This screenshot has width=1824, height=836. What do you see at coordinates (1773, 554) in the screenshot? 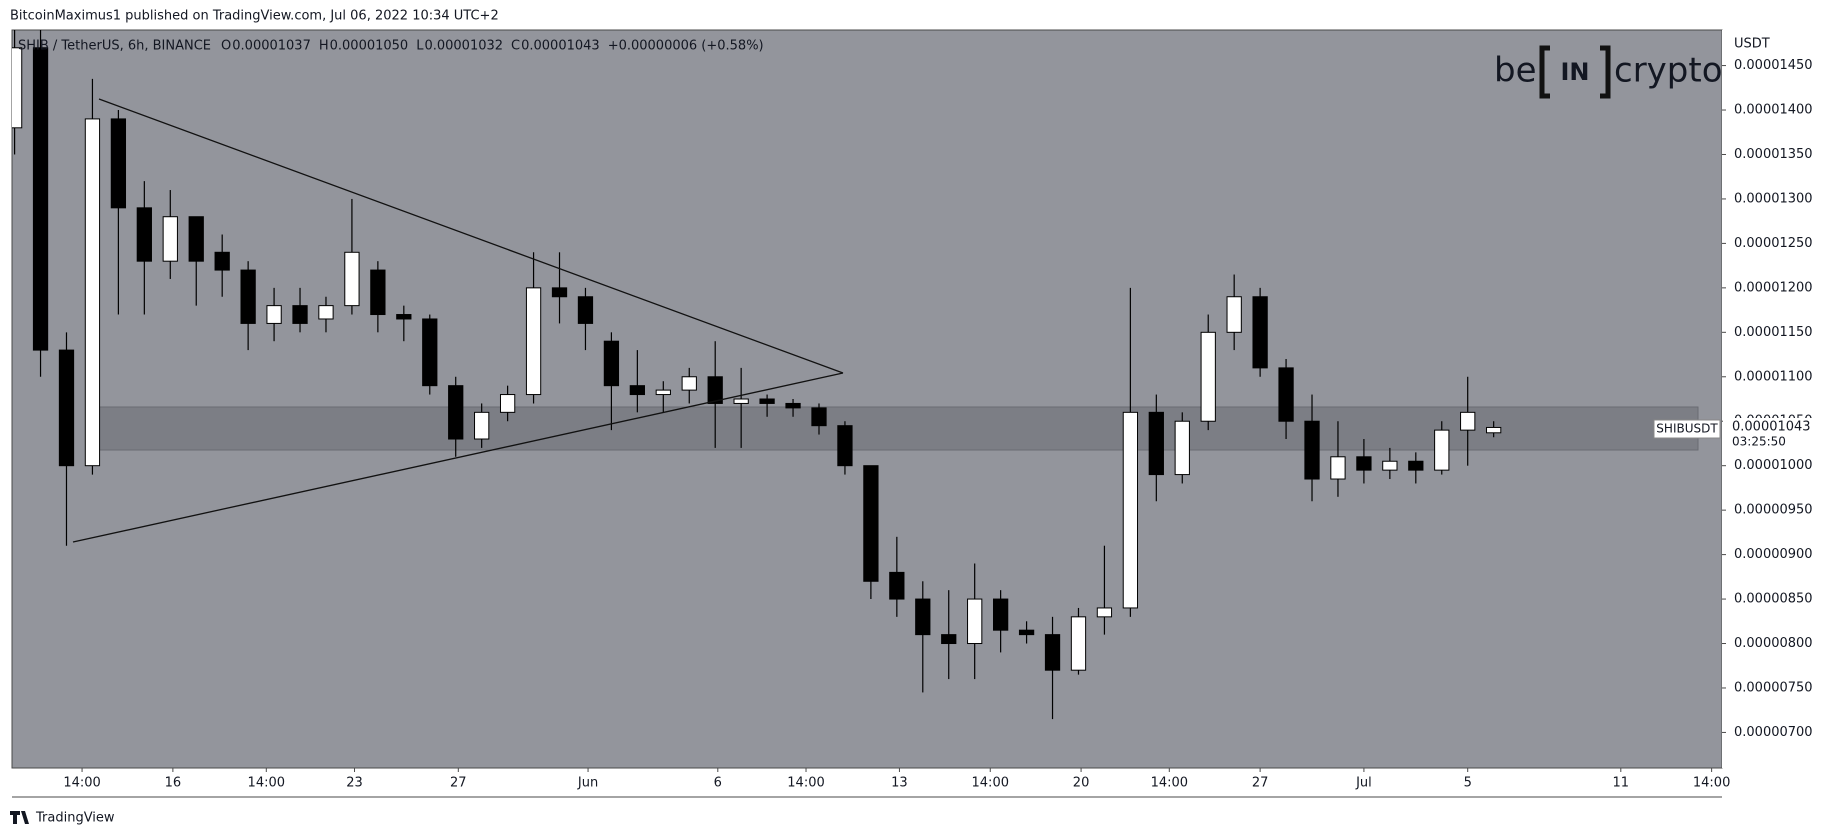
I see `y-tick-label: 0.00000900` at bounding box center [1773, 554].